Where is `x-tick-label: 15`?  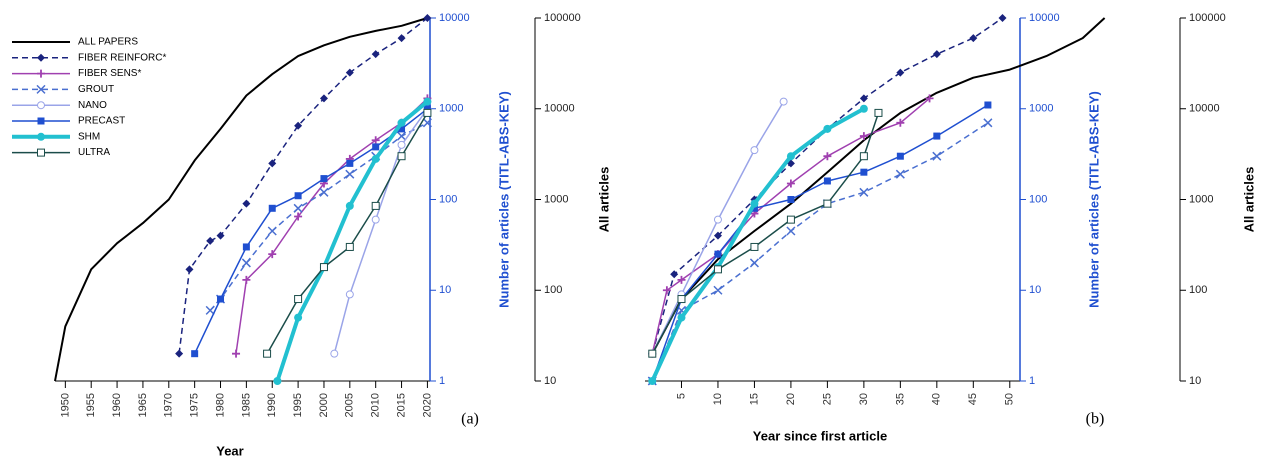
x-tick-label: 15 is located at coordinates (754, 399).